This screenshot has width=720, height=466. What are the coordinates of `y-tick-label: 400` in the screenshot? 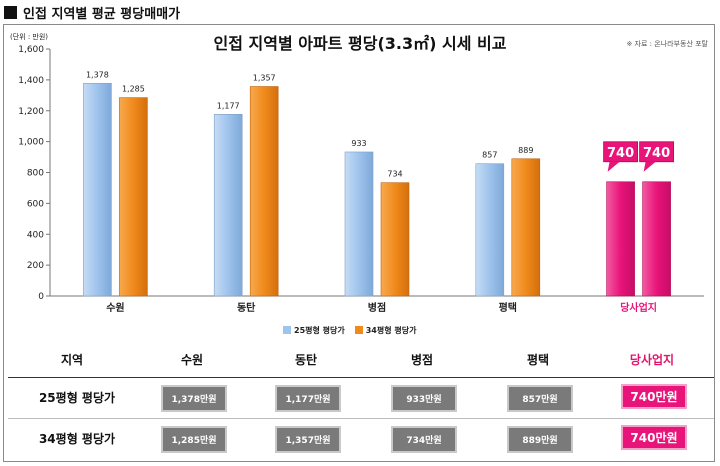 It's located at (35, 235).